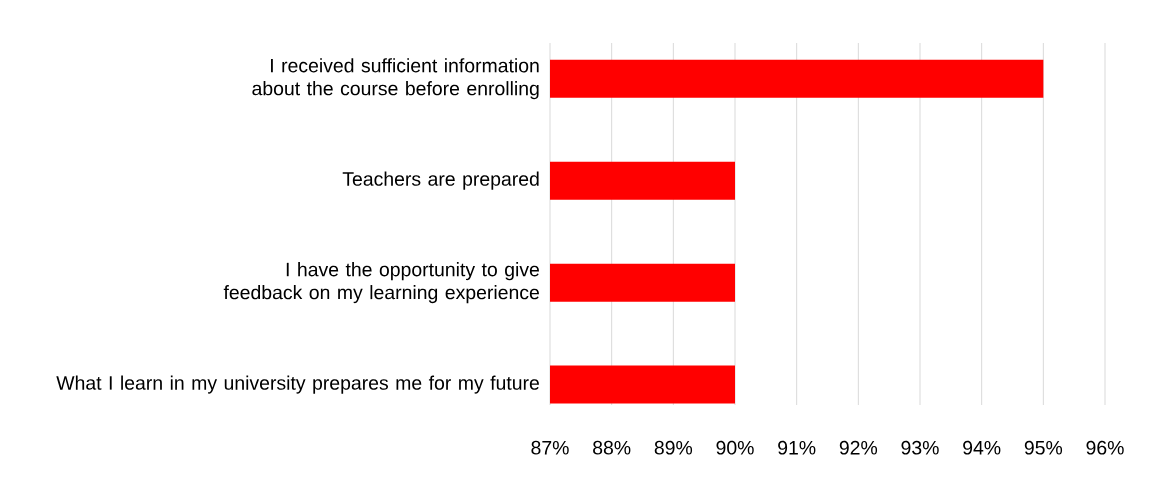 The width and height of the screenshot is (1154, 489). What do you see at coordinates (612, 447) in the screenshot?
I see `x-tick-label: 88%` at bounding box center [612, 447].